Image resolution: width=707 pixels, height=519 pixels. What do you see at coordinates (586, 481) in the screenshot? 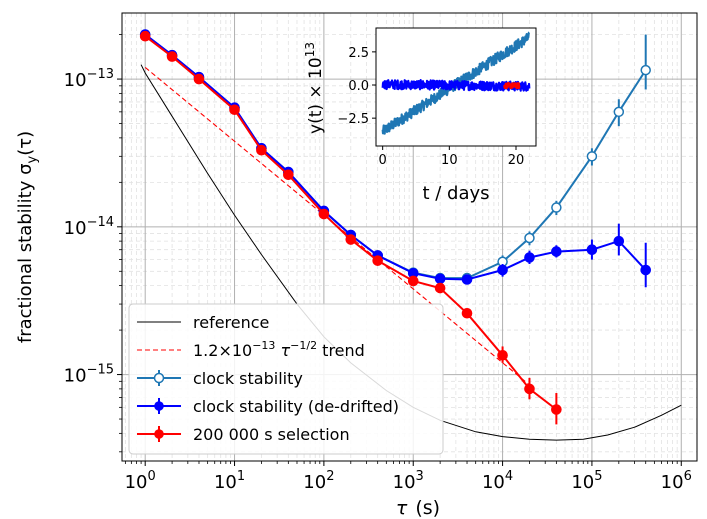
I see `x-tick-label: 10⁵` at bounding box center [586, 481].